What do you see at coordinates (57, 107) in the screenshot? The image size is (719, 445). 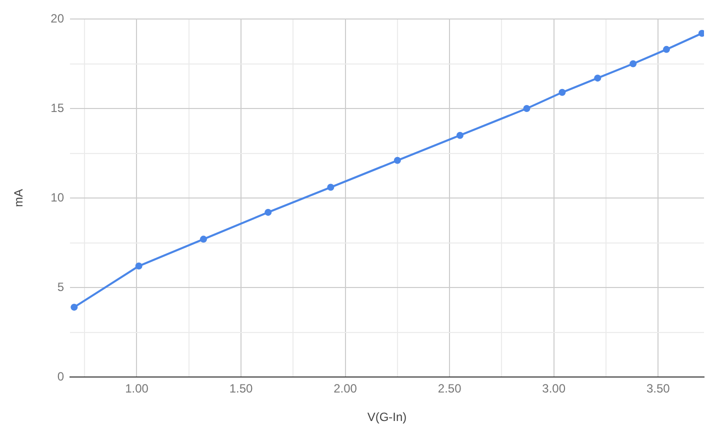 I see `y-tick-label: 15` at bounding box center [57, 107].